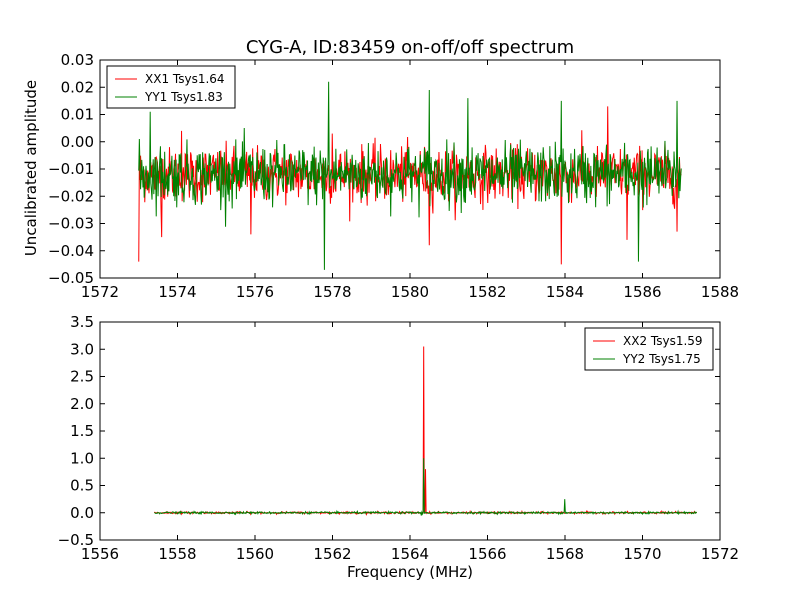 Image resolution: width=800 pixels, height=604 pixels. Describe the element at coordinates (82, 322) in the screenshot. I see `y-tick-label: 3.5` at that location.